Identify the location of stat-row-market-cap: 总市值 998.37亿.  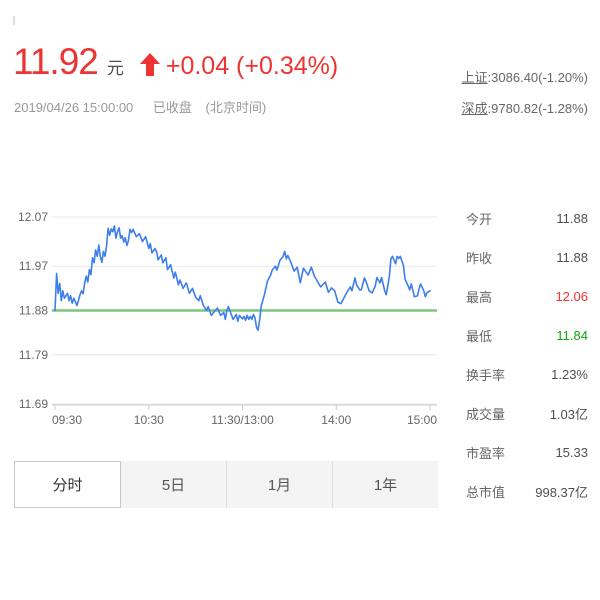
(527, 491).